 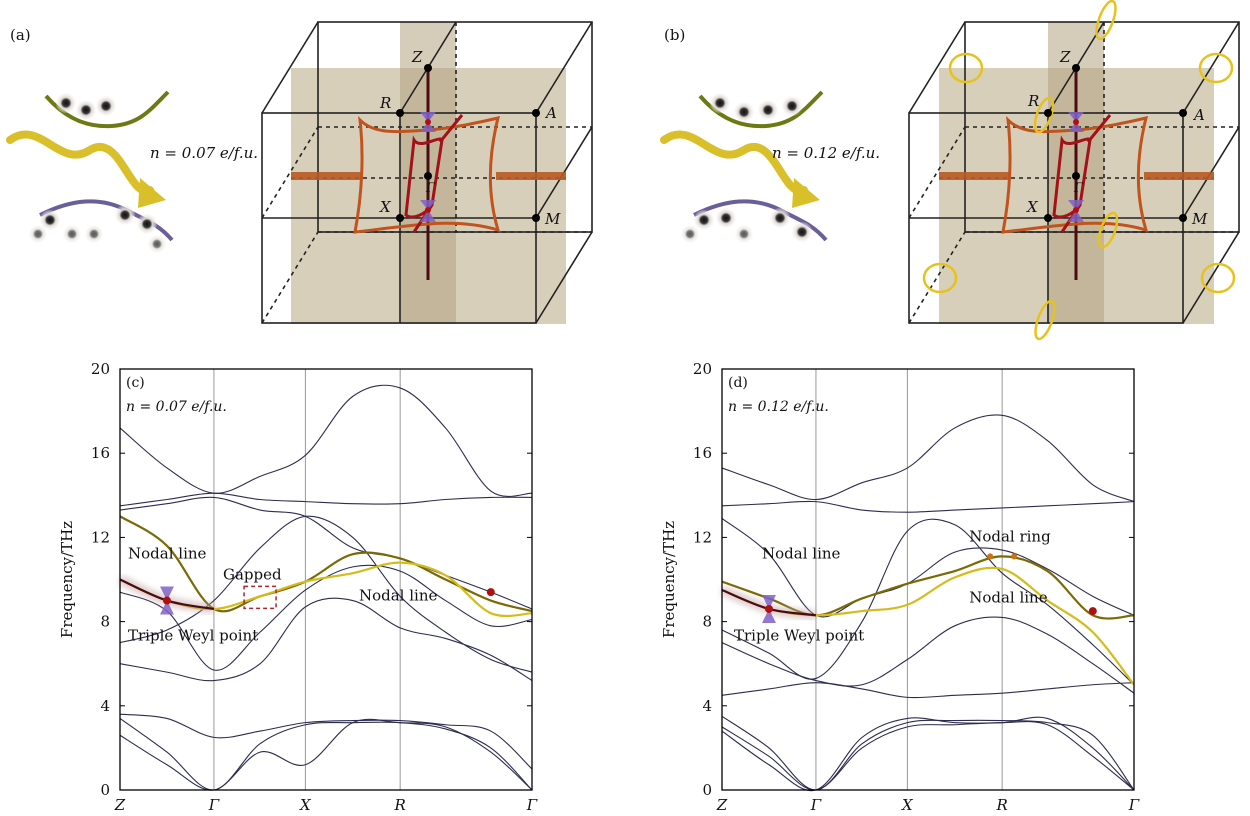 I want to click on nodal-line-point, so click(x=490, y=592).